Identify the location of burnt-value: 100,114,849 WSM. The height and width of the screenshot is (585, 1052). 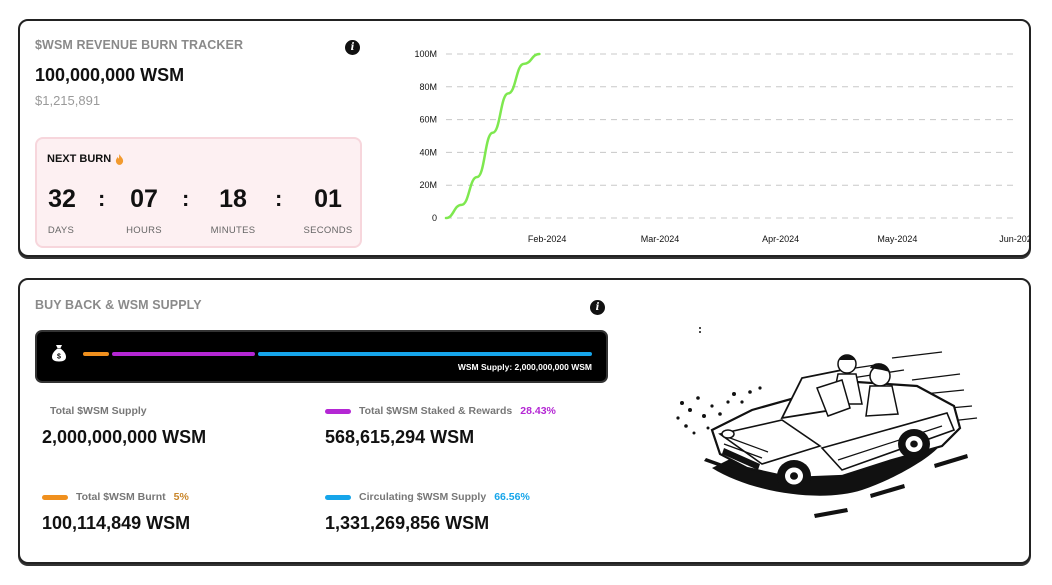
(116, 523).